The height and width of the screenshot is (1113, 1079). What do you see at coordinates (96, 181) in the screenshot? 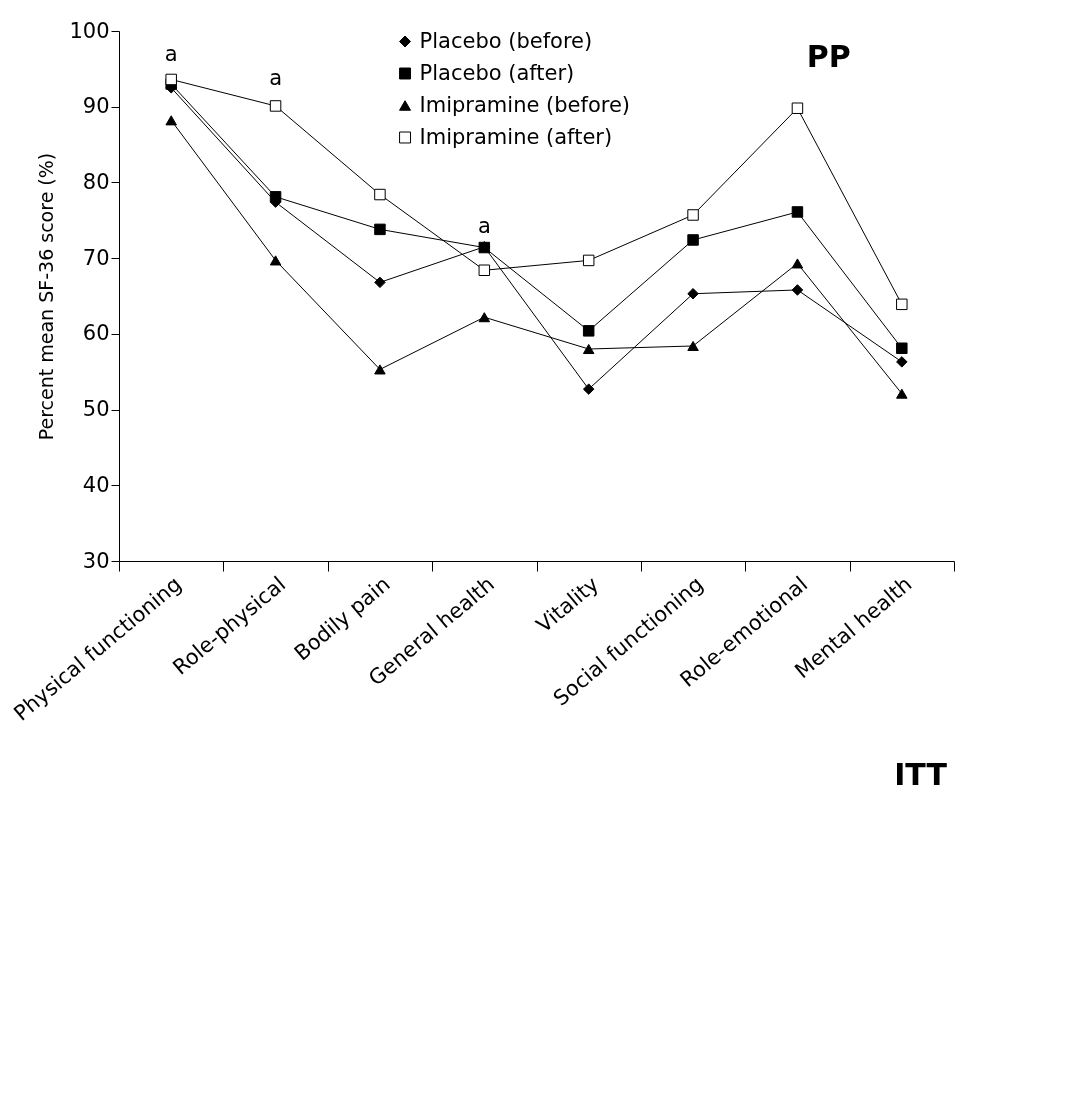
I see `y-tick-label: 80` at bounding box center [96, 181].